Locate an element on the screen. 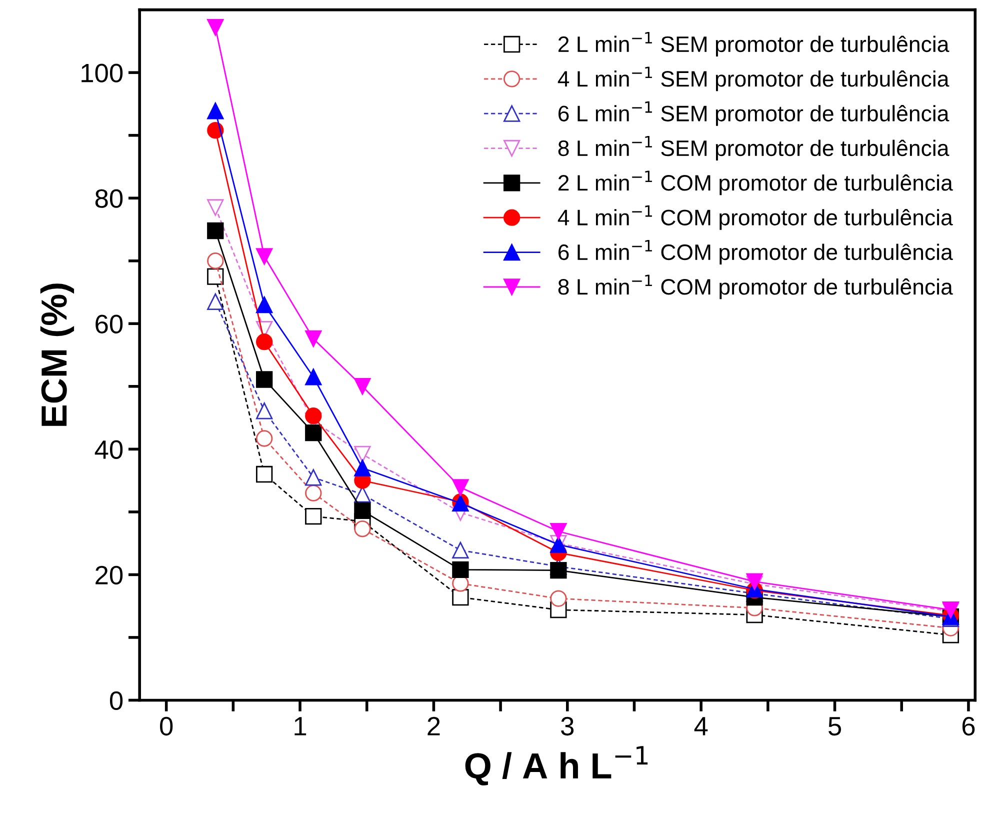 The image size is (990, 818). legend-label: 2 L min$^{−1}$ SEM promotor de turbulência is located at coordinates (754, 44).